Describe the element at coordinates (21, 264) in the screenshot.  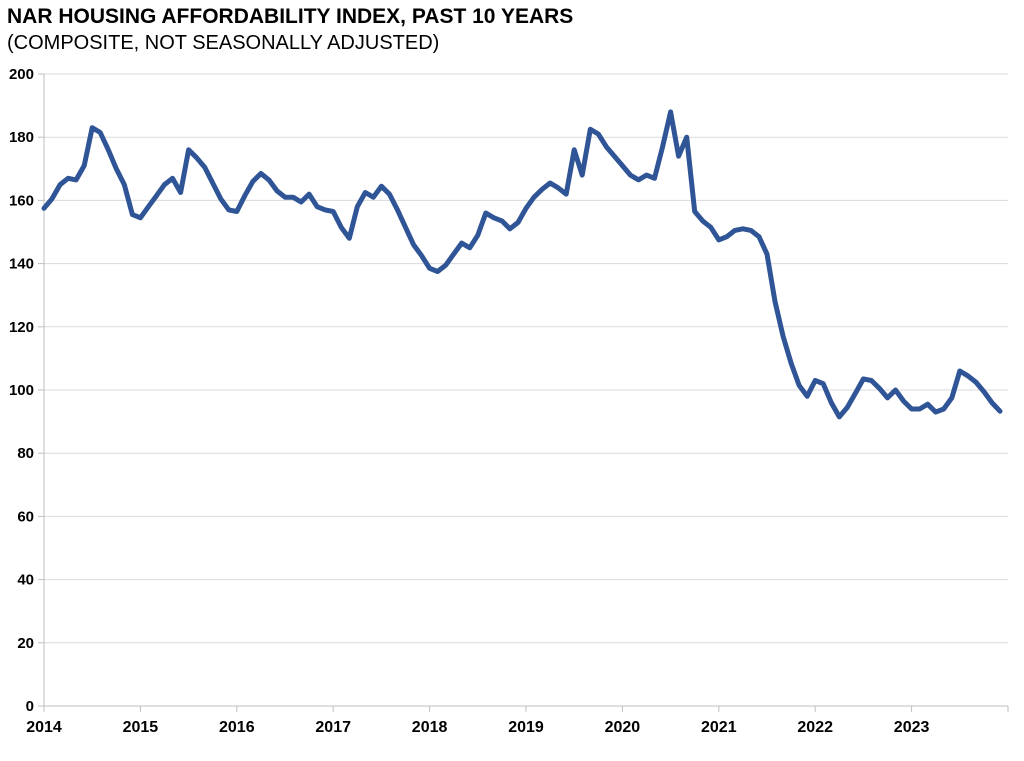
I see `y-axis-label: 140` at that location.